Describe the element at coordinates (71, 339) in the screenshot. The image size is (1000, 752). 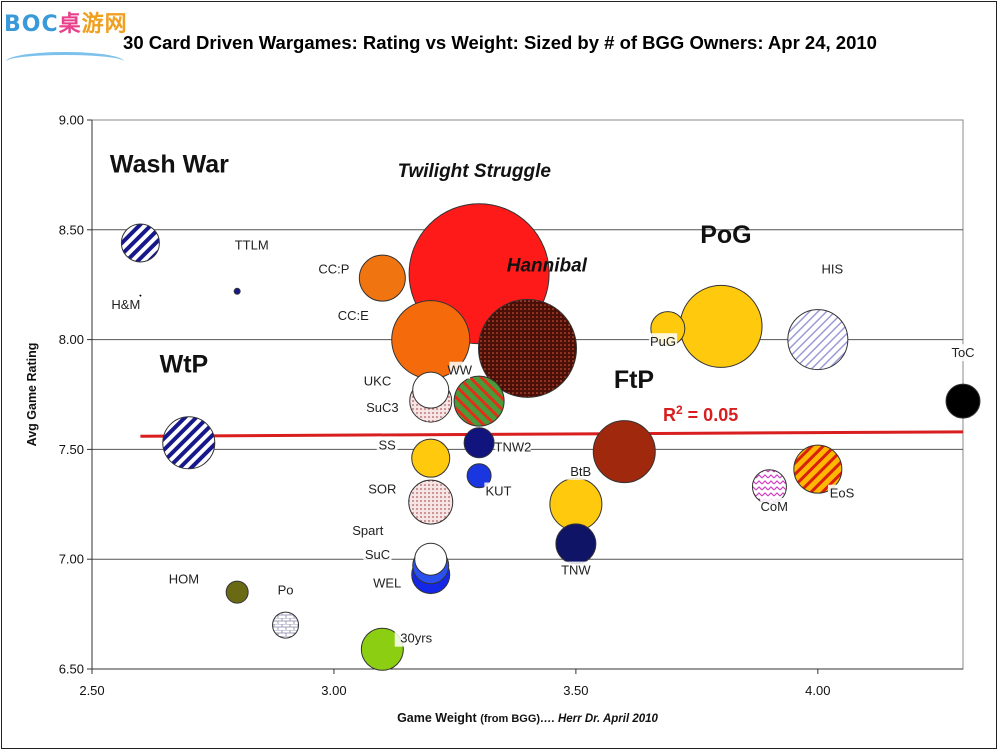
I see `y-tick-label: 8.00` at that location.